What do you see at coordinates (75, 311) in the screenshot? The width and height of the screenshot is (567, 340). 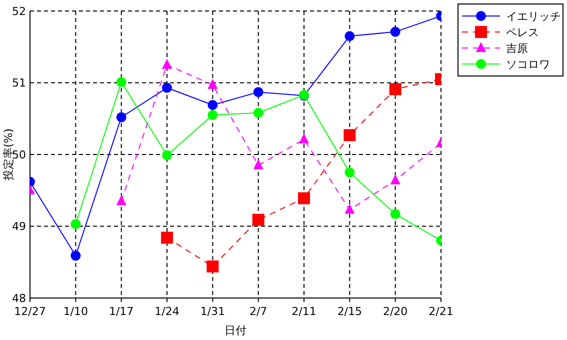 I see `x-tick-label: 1/10` at bounding box center [75, 311].